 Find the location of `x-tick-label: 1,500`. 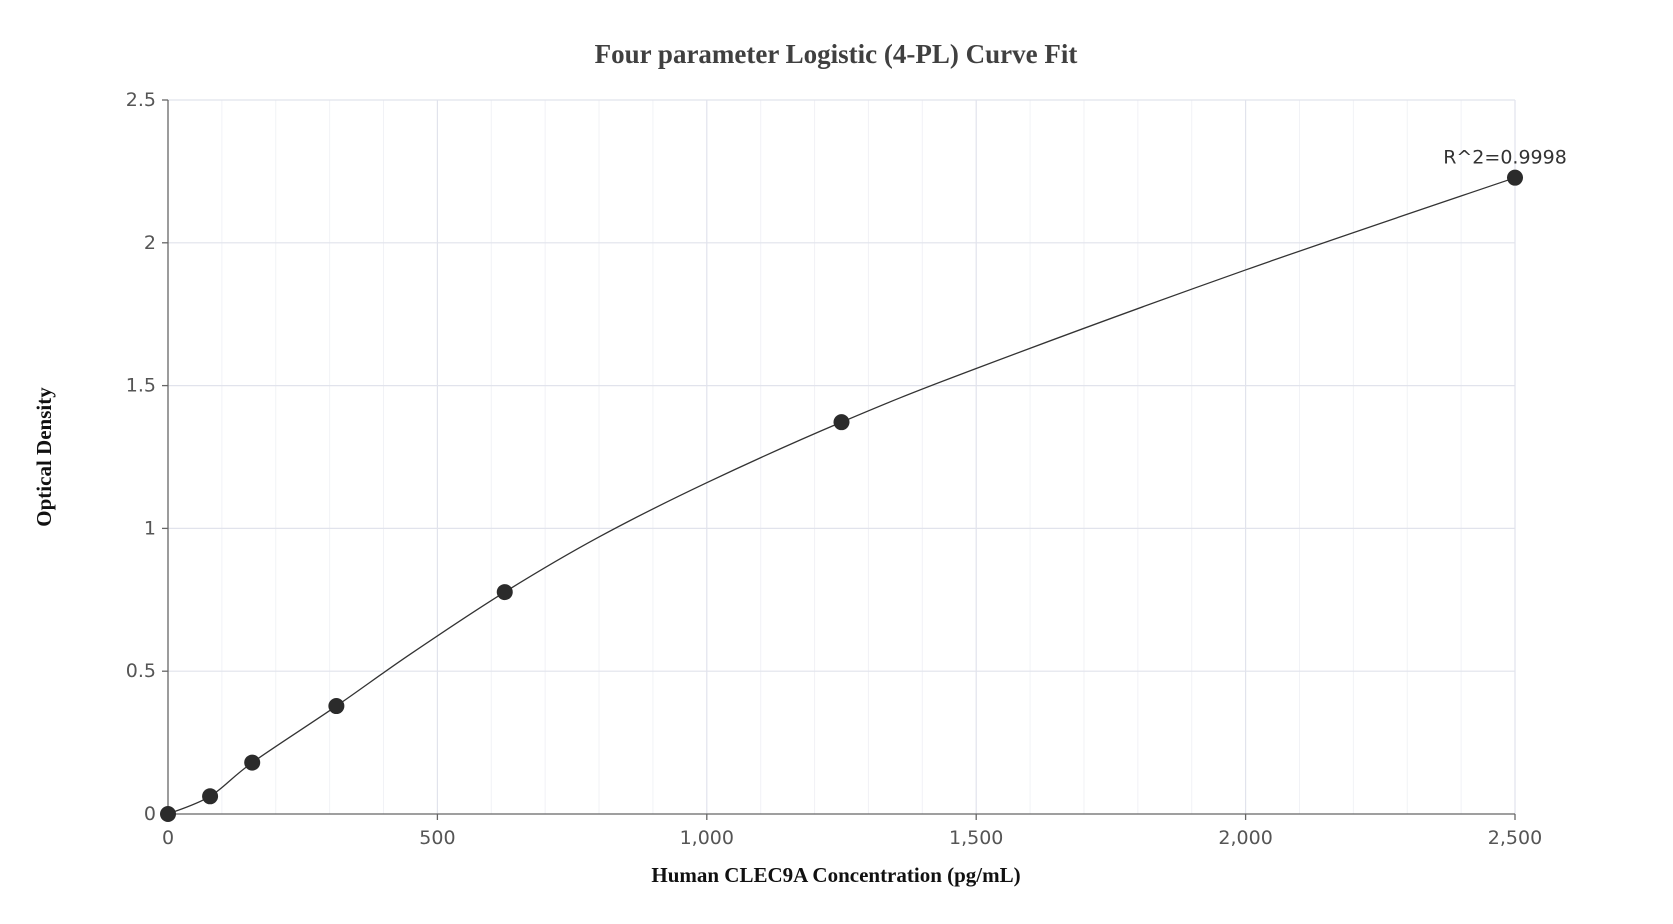

x-tick-label: 1,500 is located at coordinates (976, 838).